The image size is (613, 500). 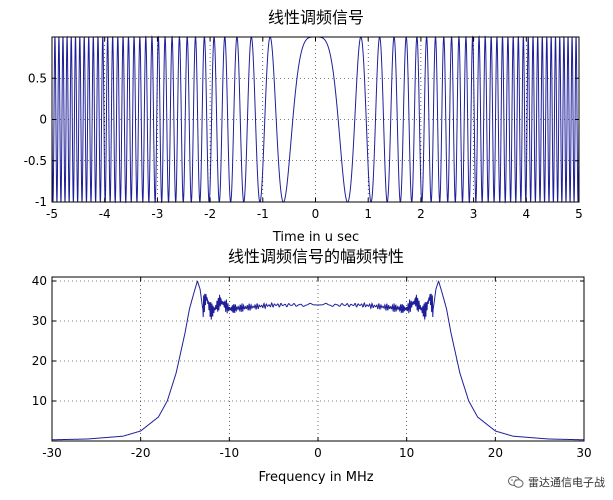 What do you see at coordinates (421, 214) in the screenshot?
I see `chart-1-x-tick-label: 2` at bounding box center [421, 214].